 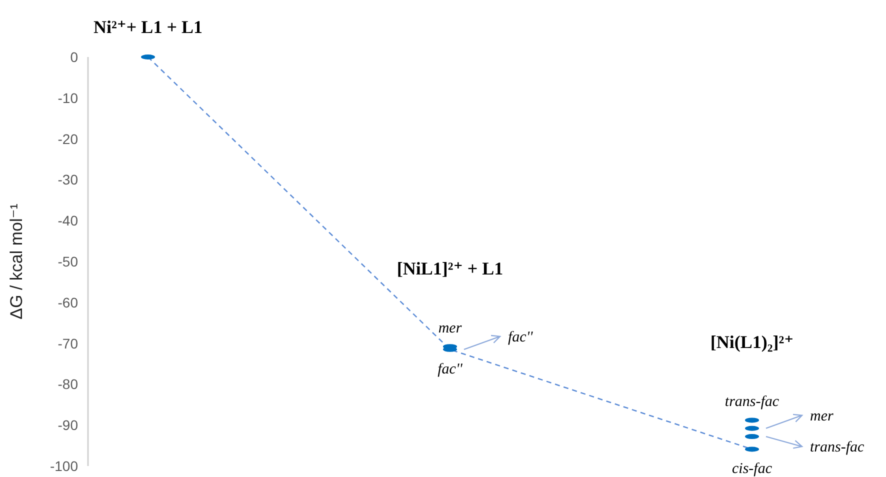 I want to click on y-tick-label: -70, so click(x=68, y=343).